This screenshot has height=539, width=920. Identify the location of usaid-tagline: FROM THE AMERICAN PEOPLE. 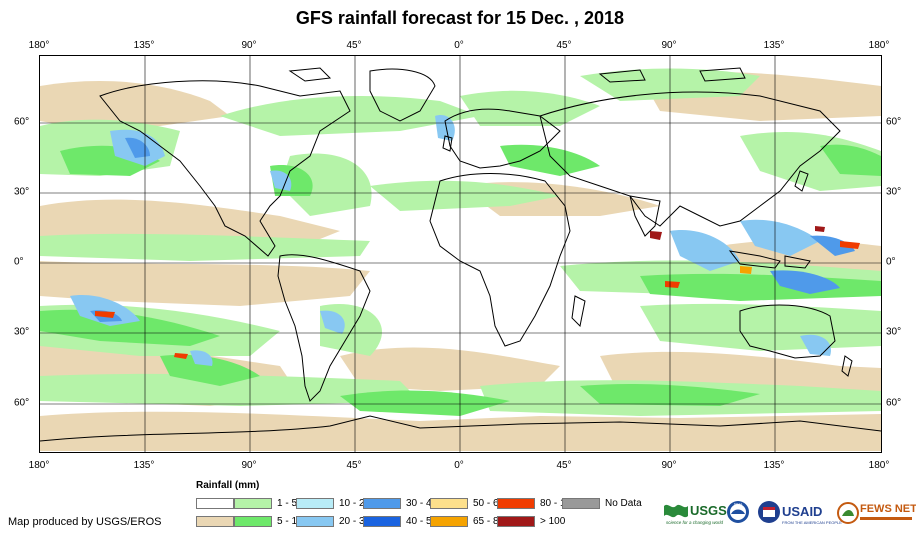
(812, 522).